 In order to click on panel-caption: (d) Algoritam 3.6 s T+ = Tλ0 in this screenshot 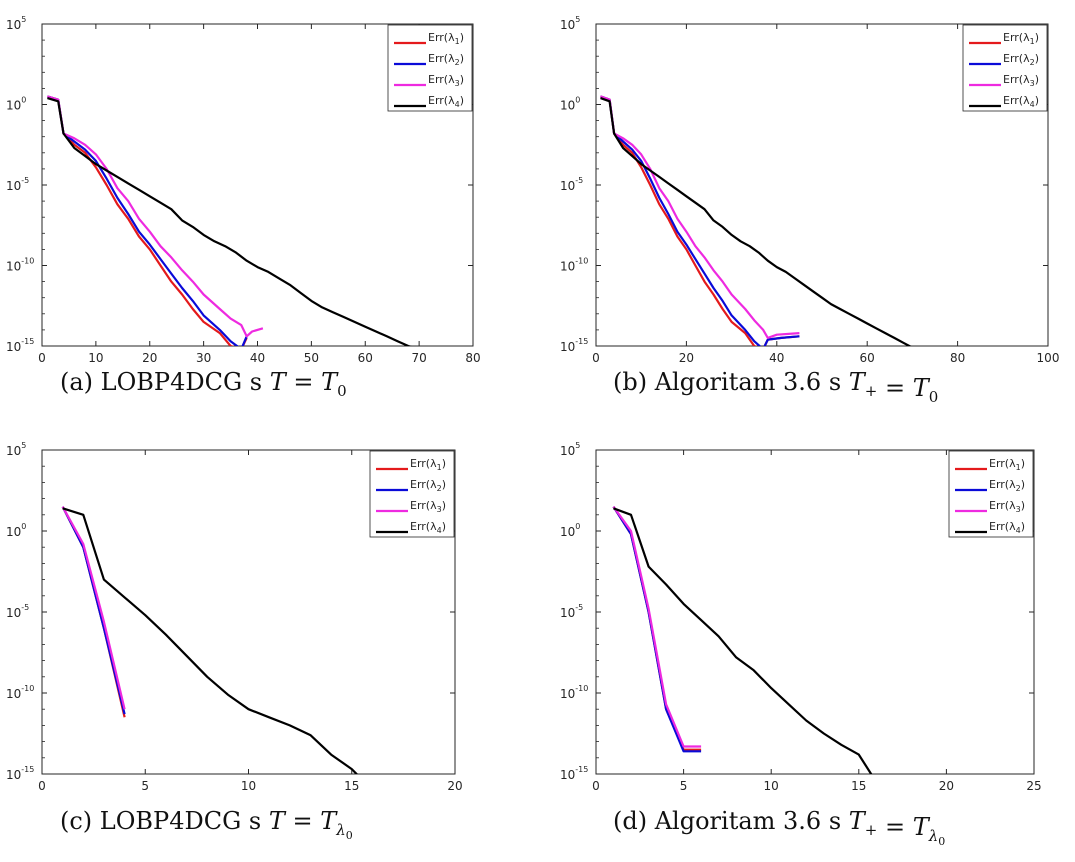, I will do `click(779, 827)`.